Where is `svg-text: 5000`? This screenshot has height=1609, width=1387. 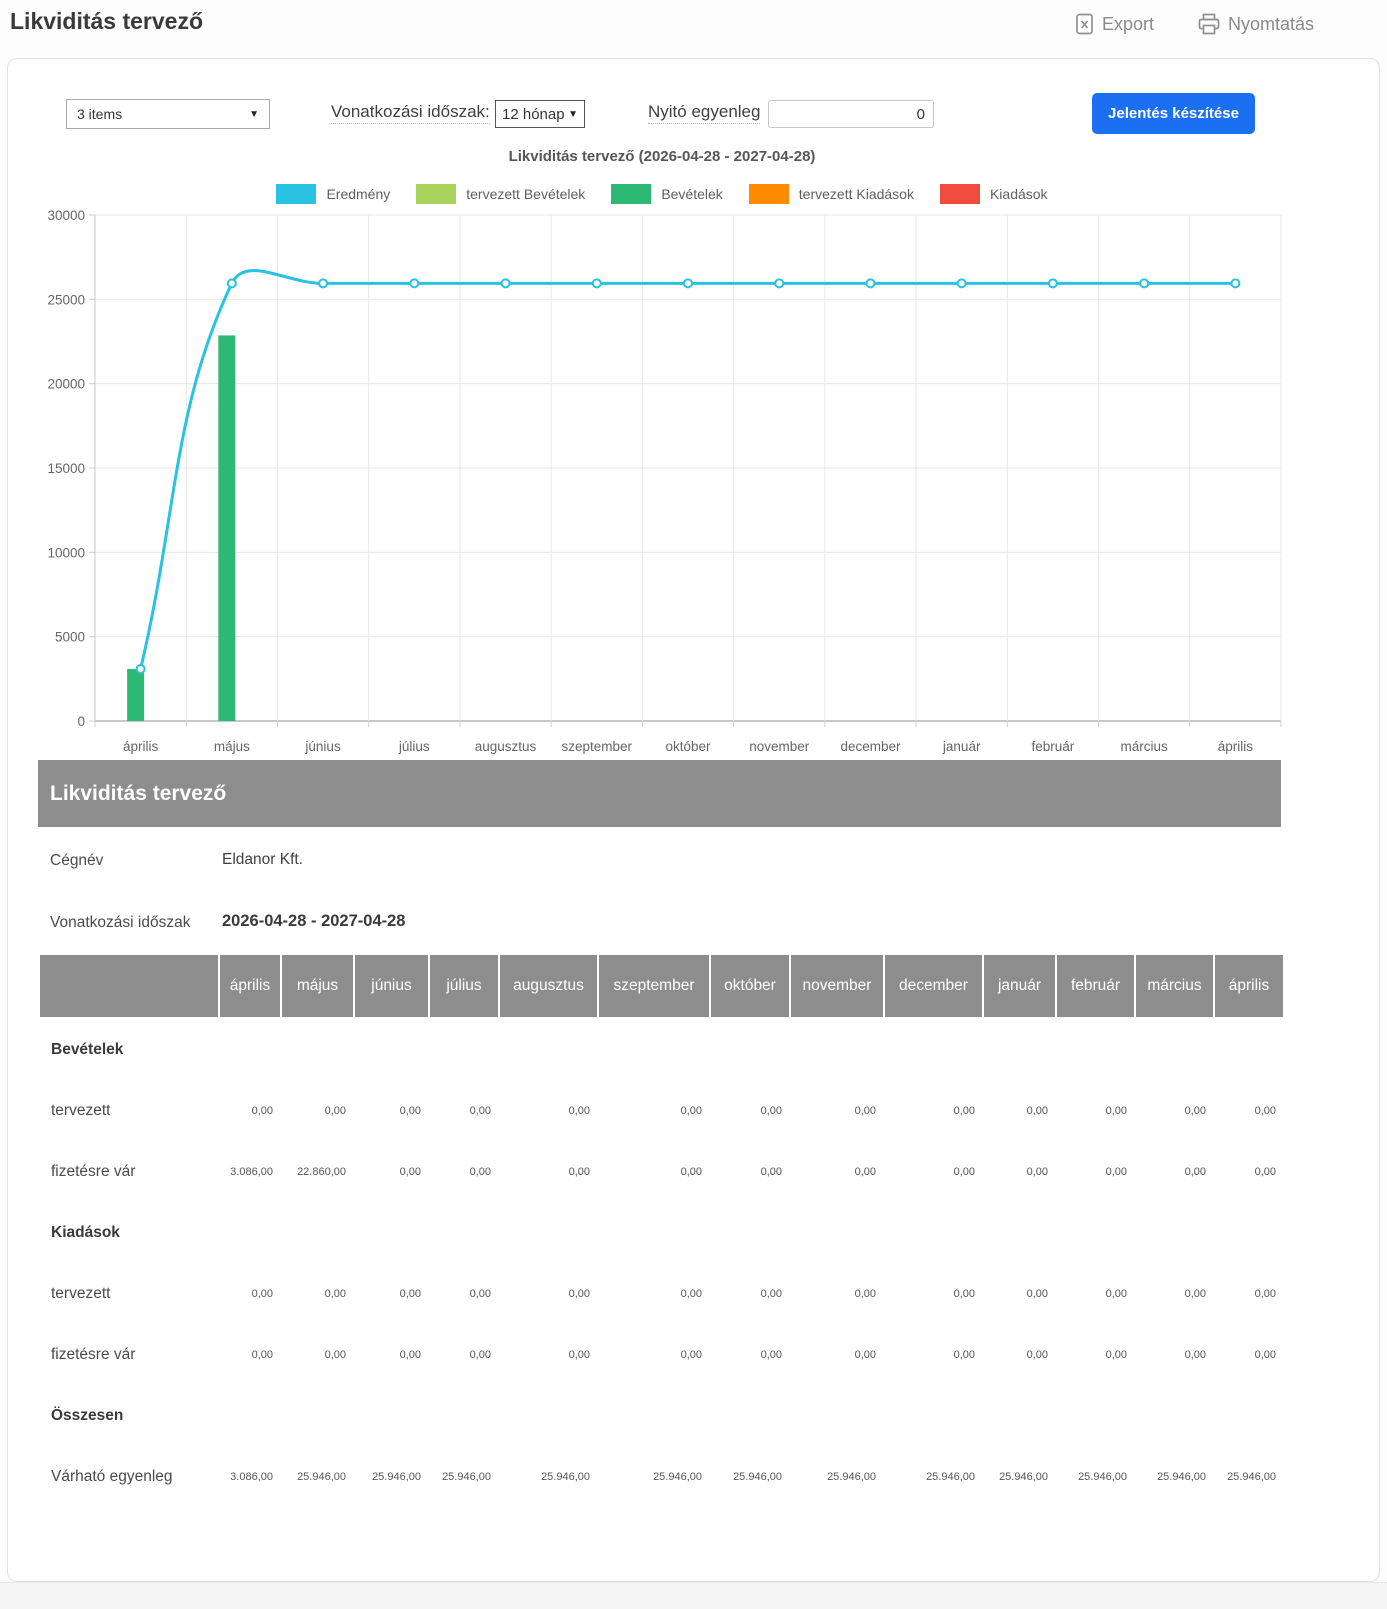 svg-text: 5000 is located at coordinates (70, 637).